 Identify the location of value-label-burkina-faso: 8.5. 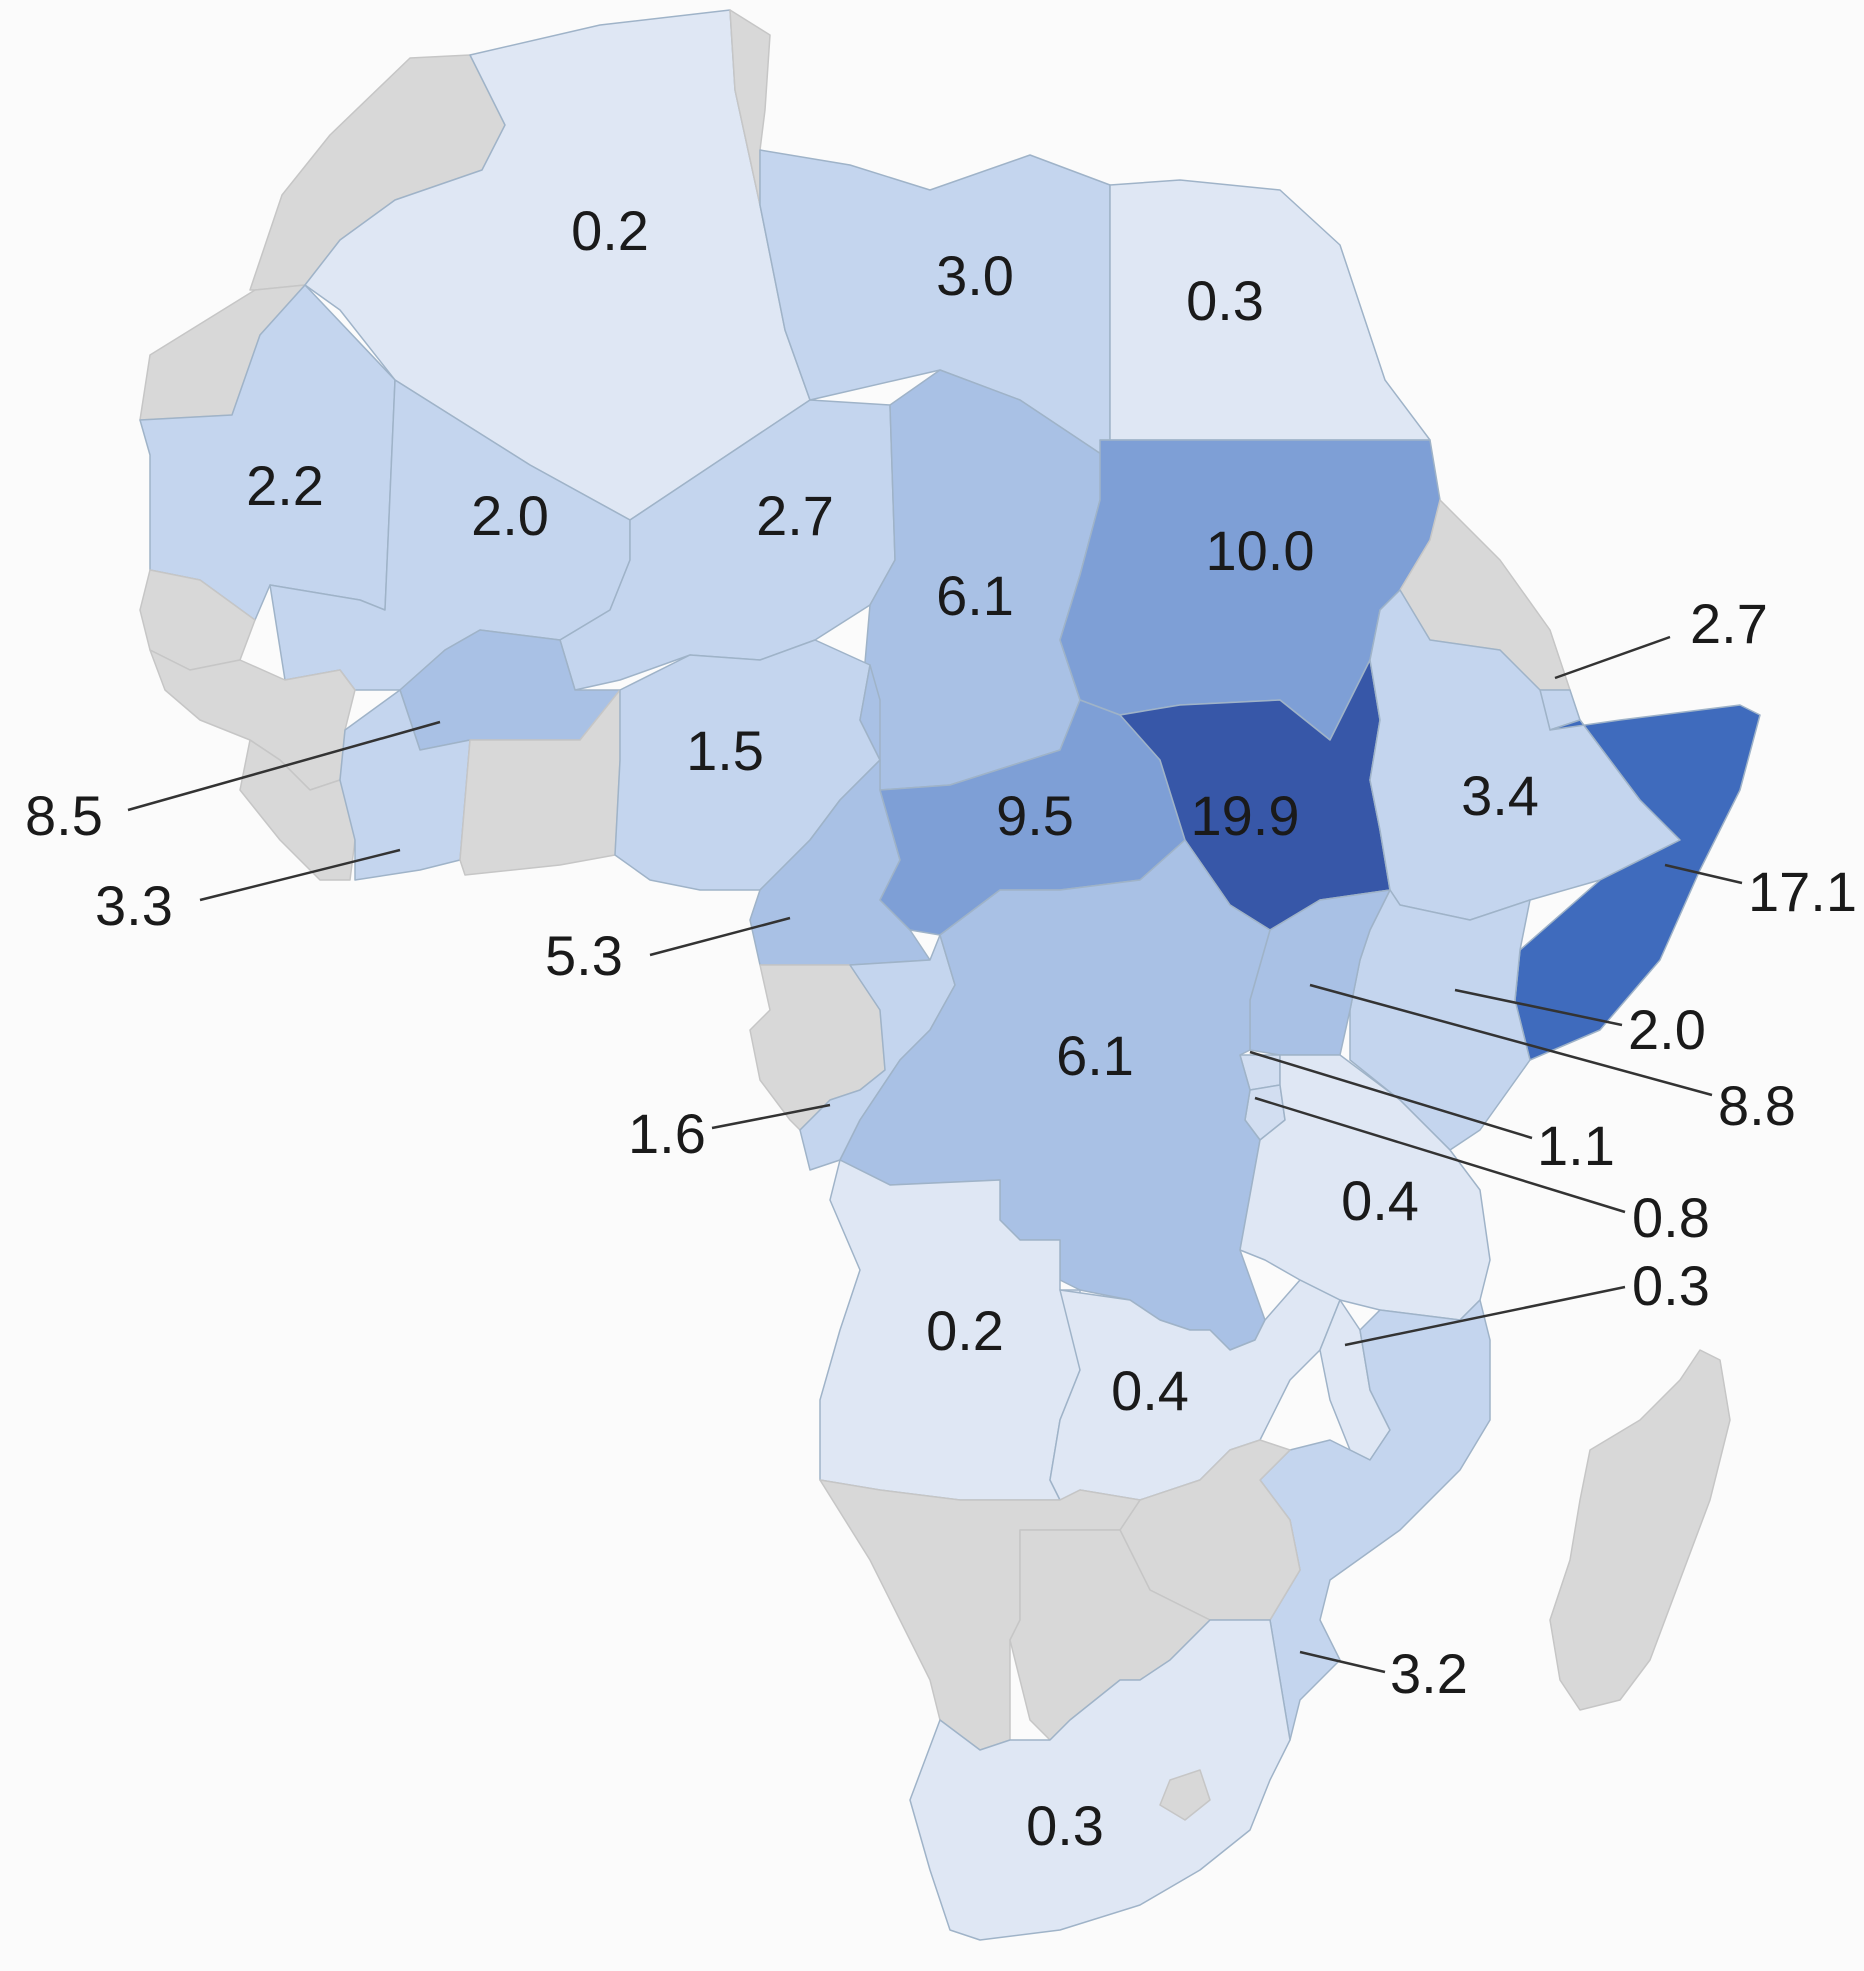
(64, 815).